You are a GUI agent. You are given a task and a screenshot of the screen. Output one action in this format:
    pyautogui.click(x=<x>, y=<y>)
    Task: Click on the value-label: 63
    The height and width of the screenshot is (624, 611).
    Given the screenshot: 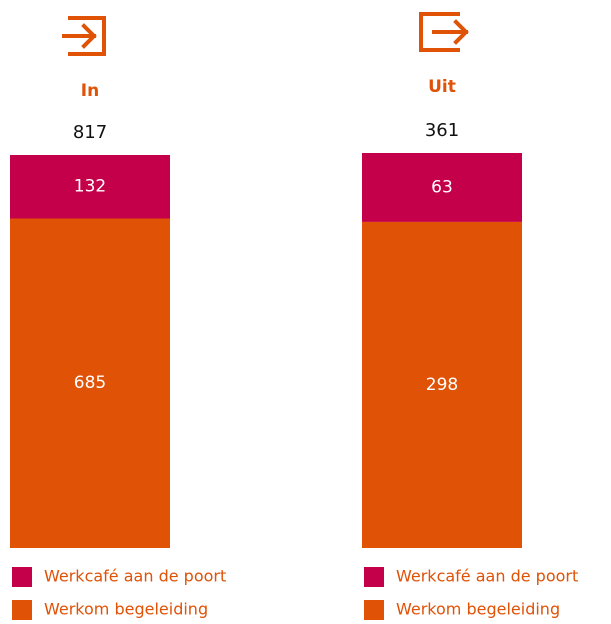 What is the action you would take?
    pyautogui.click(x=442, y=187)
    